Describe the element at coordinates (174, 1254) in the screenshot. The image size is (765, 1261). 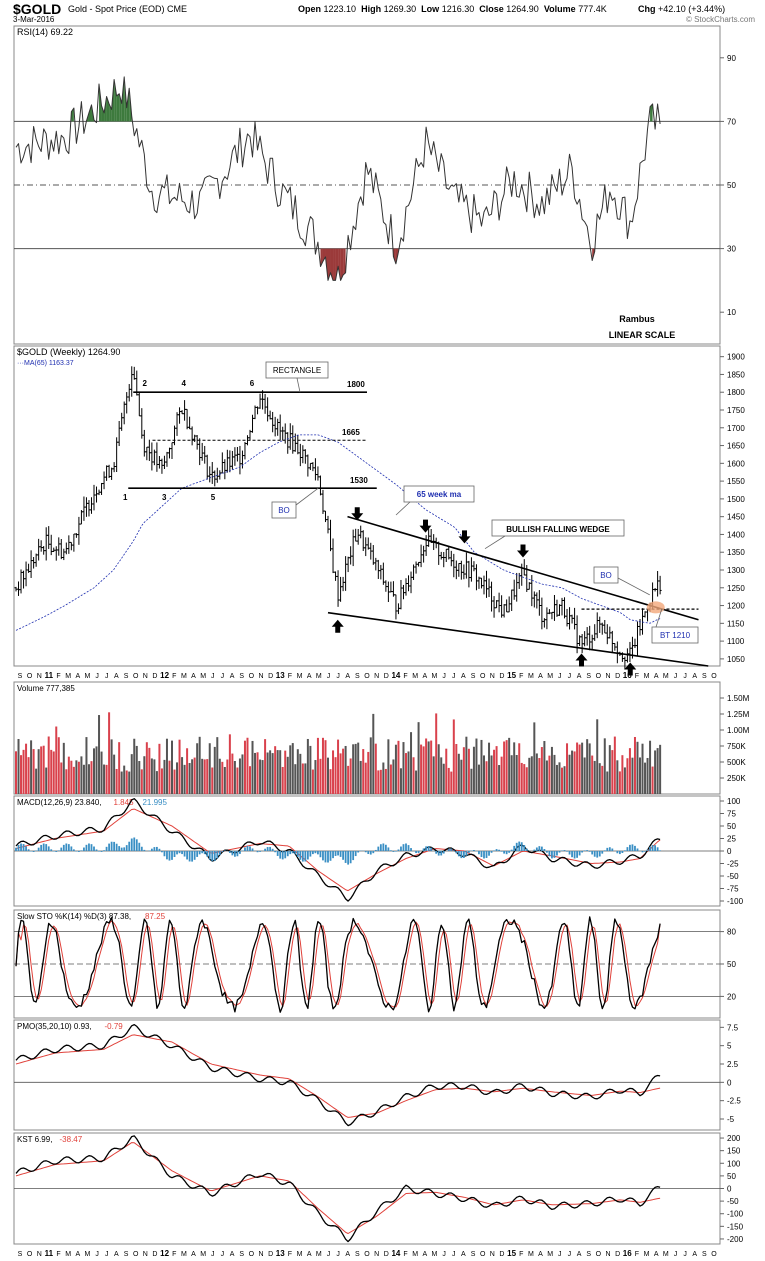
I see `bottom-x-axis-label: F` at that location.